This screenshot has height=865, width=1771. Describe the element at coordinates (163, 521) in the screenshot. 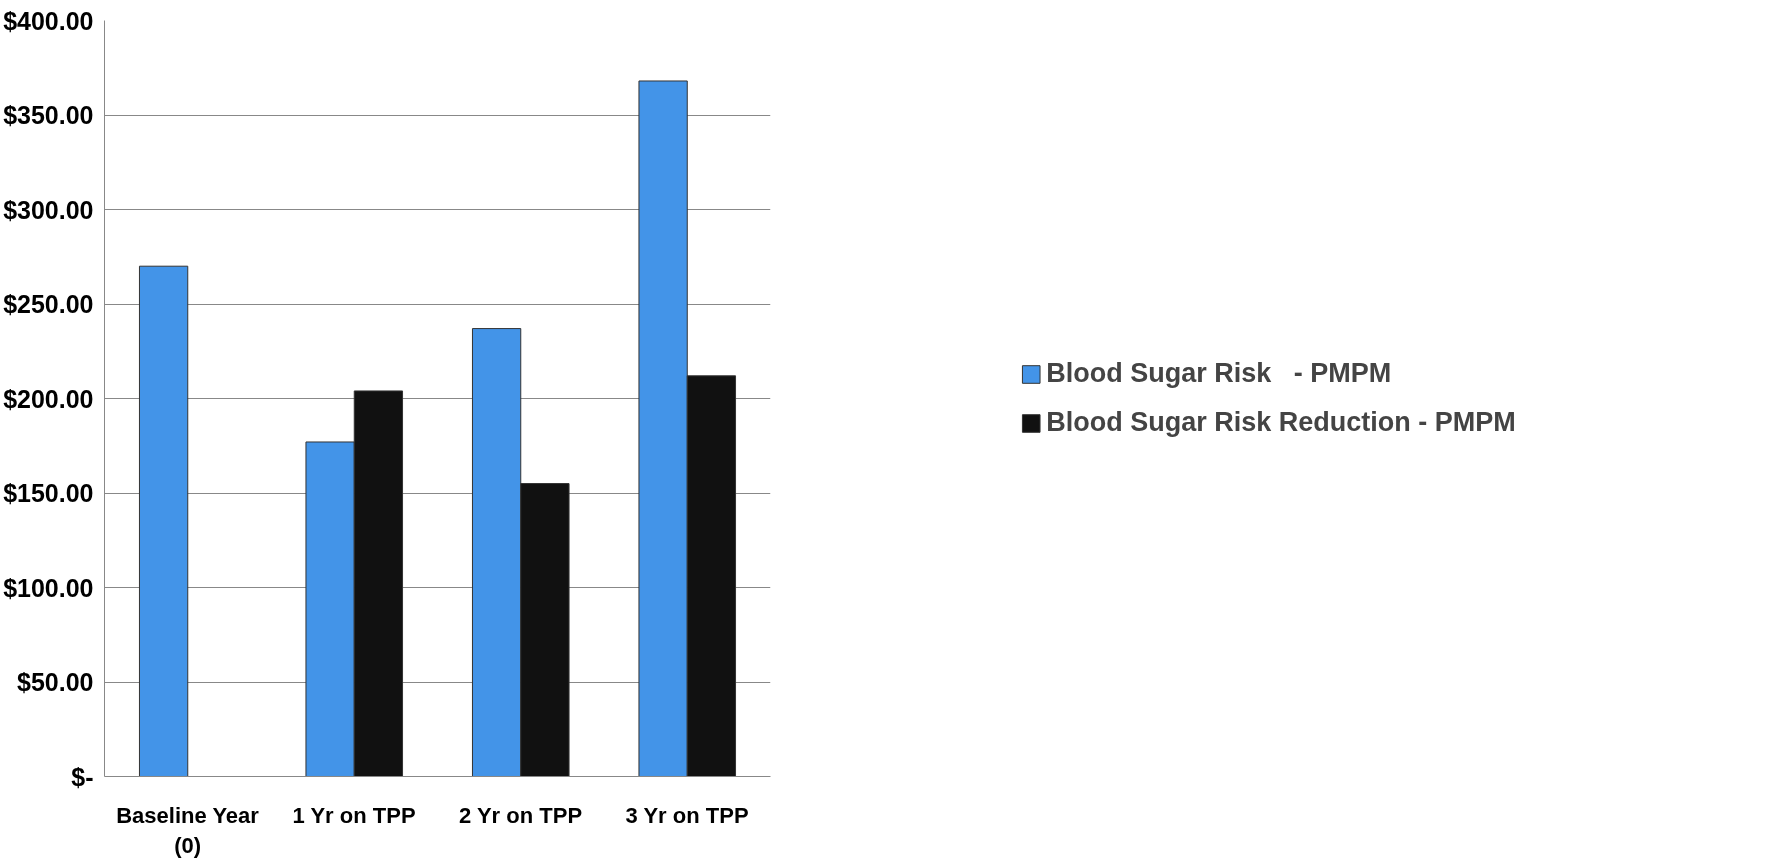

I see `bar` at that location.